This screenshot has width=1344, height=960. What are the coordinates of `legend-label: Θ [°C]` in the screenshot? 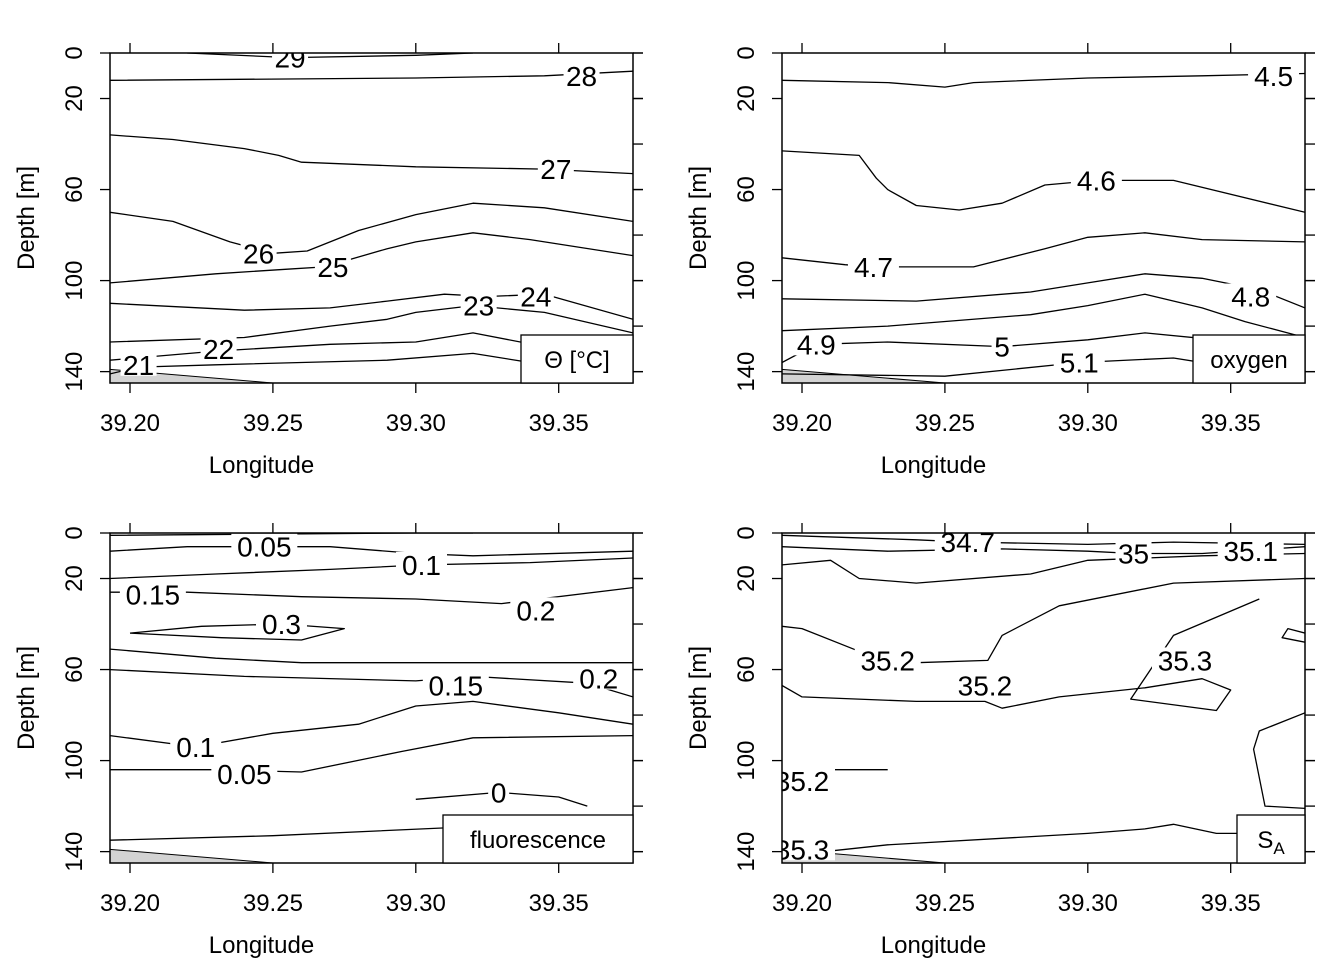 It's located at (577, 360).